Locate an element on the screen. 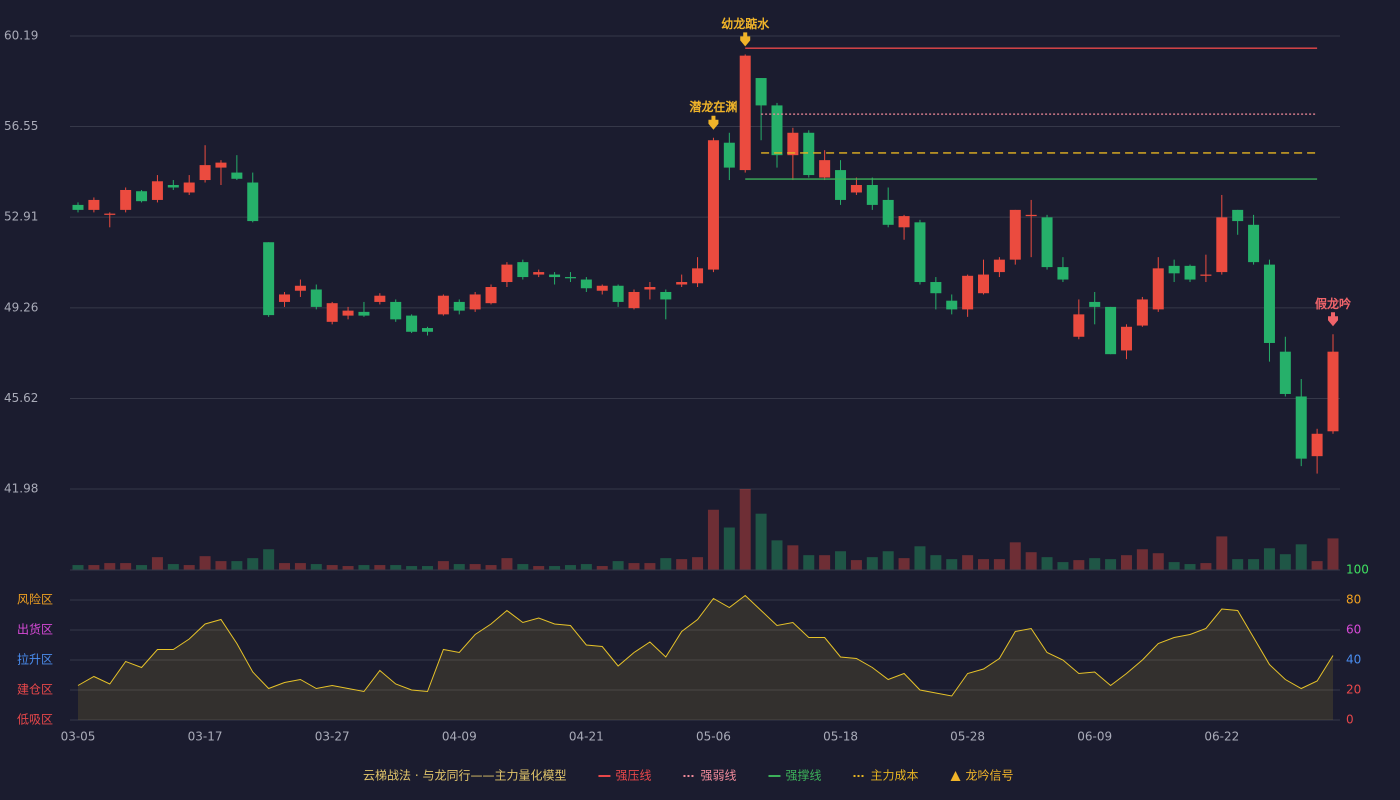 The width and height of the screenshot is (1400, 800). y-tick-label: 41.98 is located at coordinates (21, 489).